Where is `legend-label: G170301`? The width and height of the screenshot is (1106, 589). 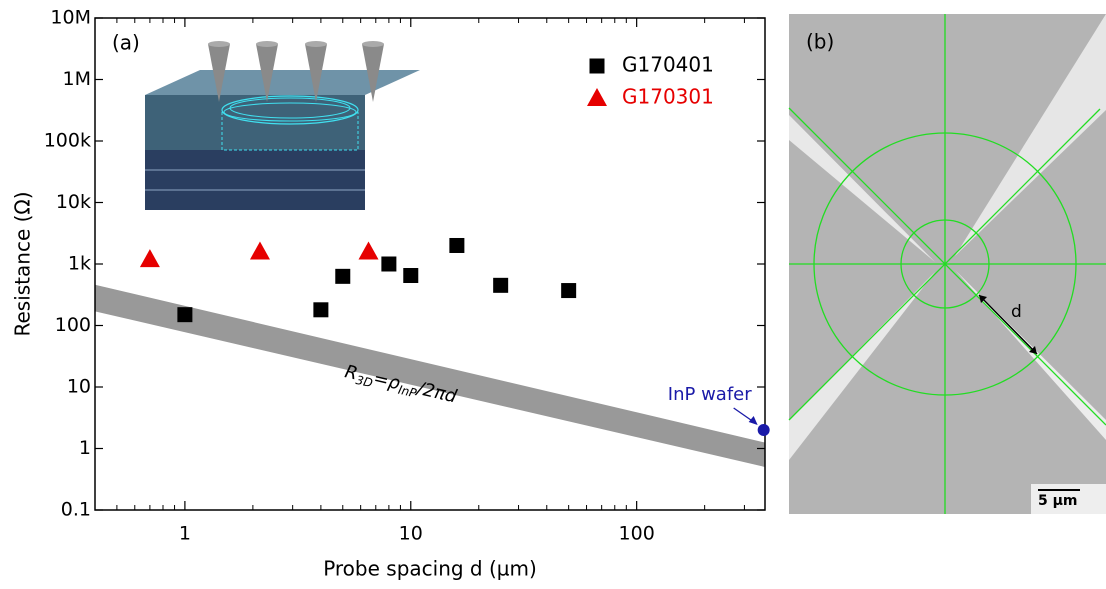 legend-label: G170301 is located at coordinates (668, 97).